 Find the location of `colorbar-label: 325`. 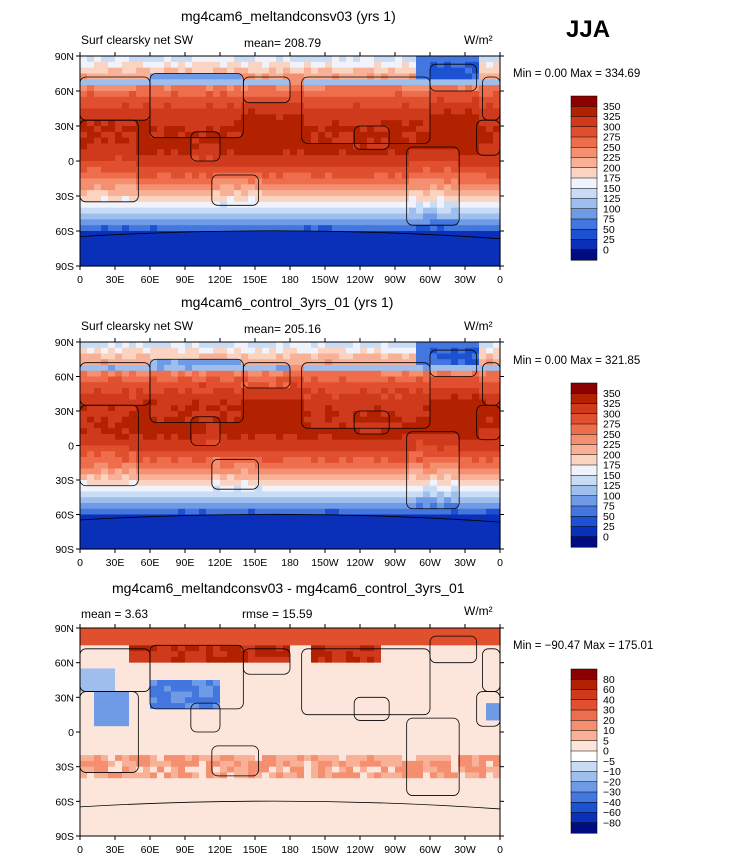

colorbar-label: 325 is located at coordinates (612, 404).